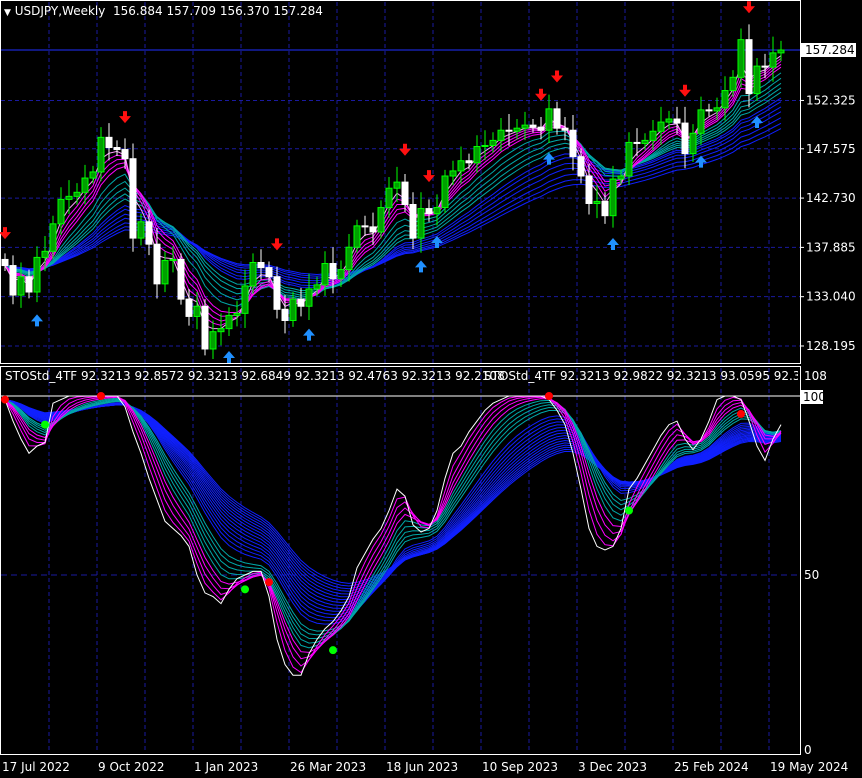 The height and width of the screenshot is (778, 862). What do you see at coordinates (808, 750) in the screenshot?
I see `indicator-tick-label: 0` at bounding box center [808, 750].